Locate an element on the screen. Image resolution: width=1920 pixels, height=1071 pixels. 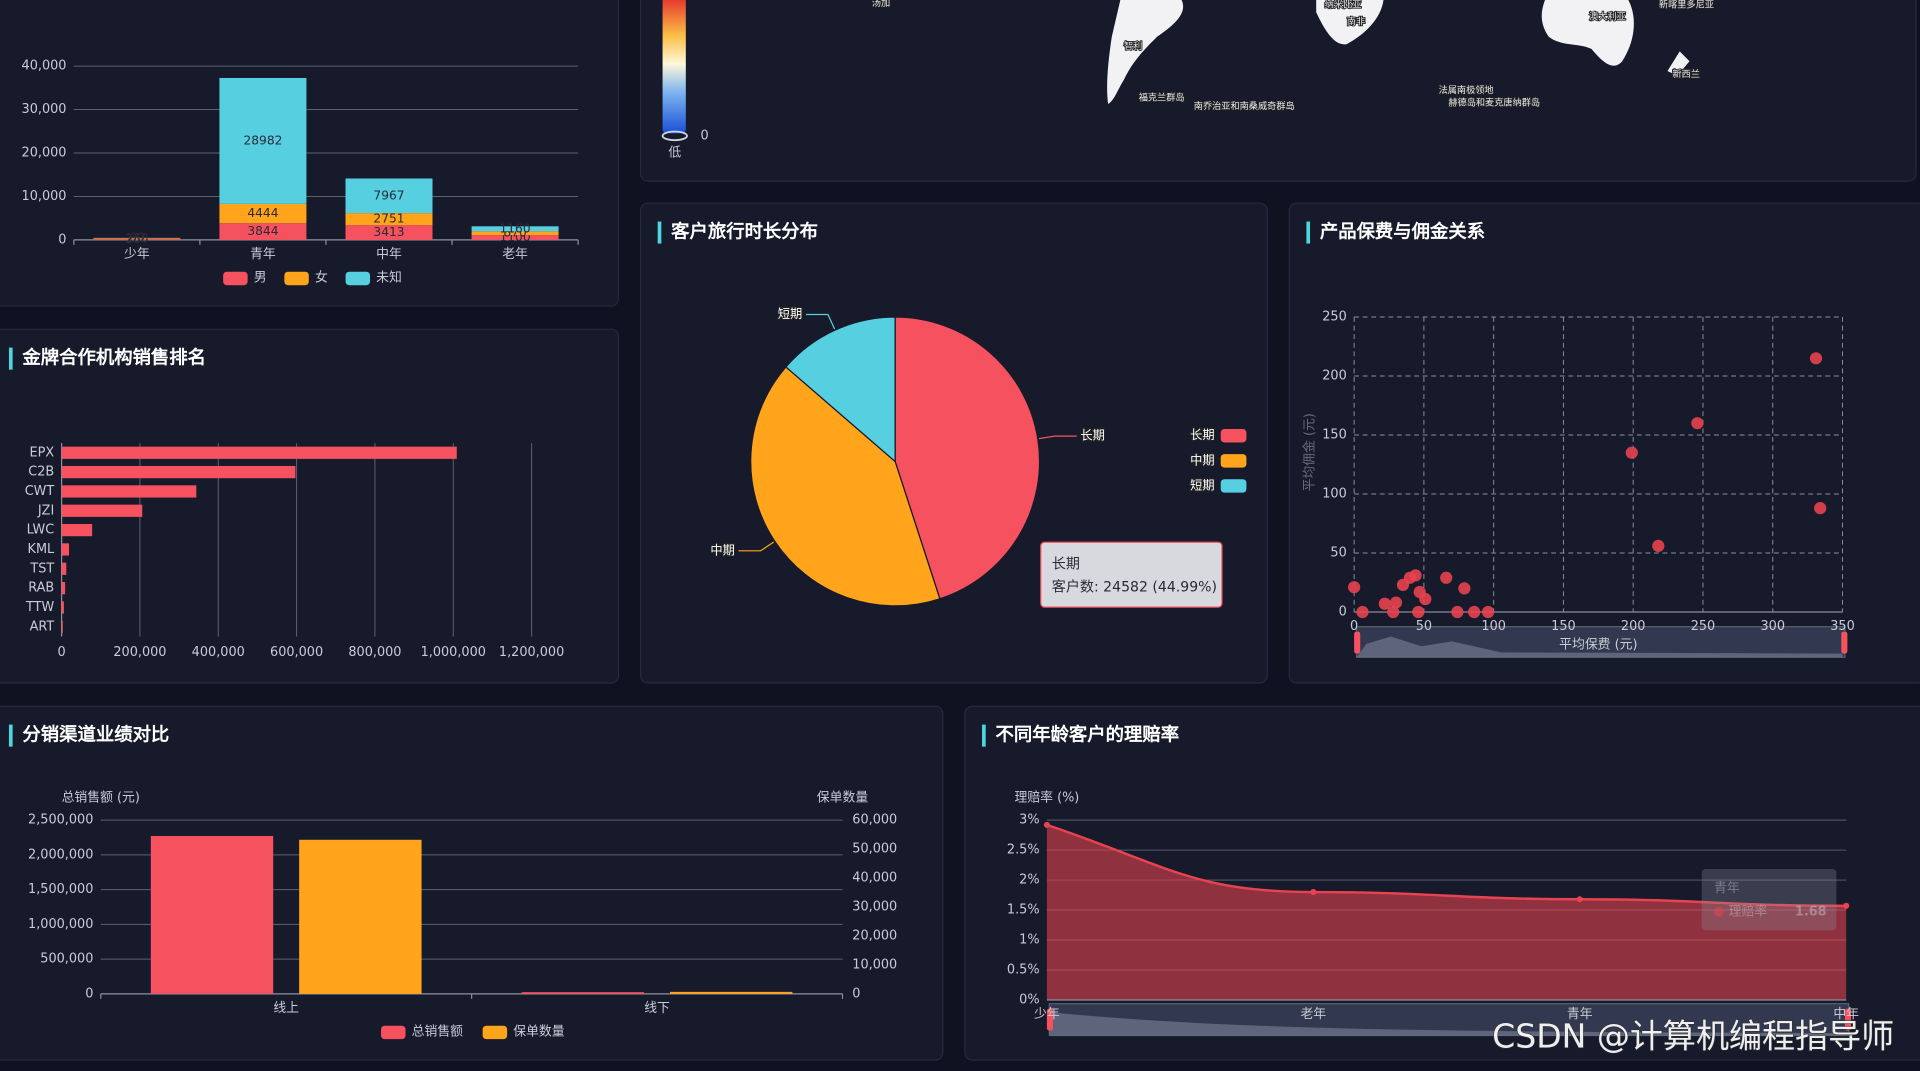
visual-map-min: 0 is located at coordinates (705, 135).